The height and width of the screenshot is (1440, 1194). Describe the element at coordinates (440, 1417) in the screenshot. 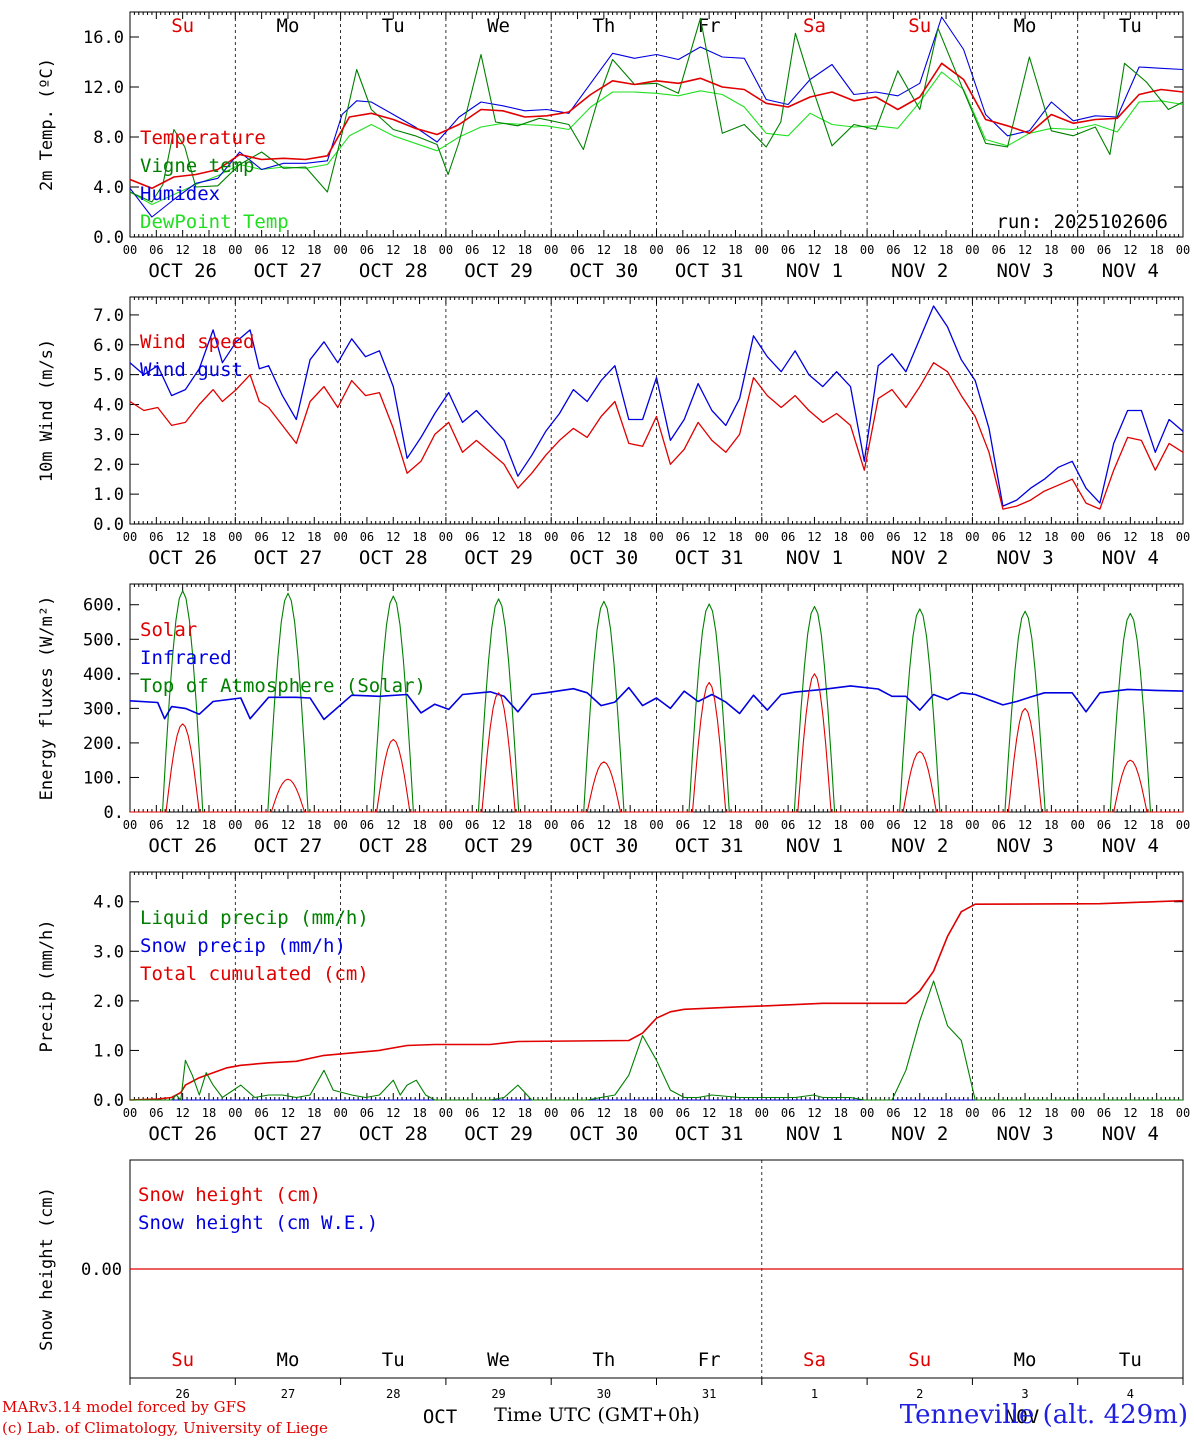

I see `month-label-oct: OCT` at that location.